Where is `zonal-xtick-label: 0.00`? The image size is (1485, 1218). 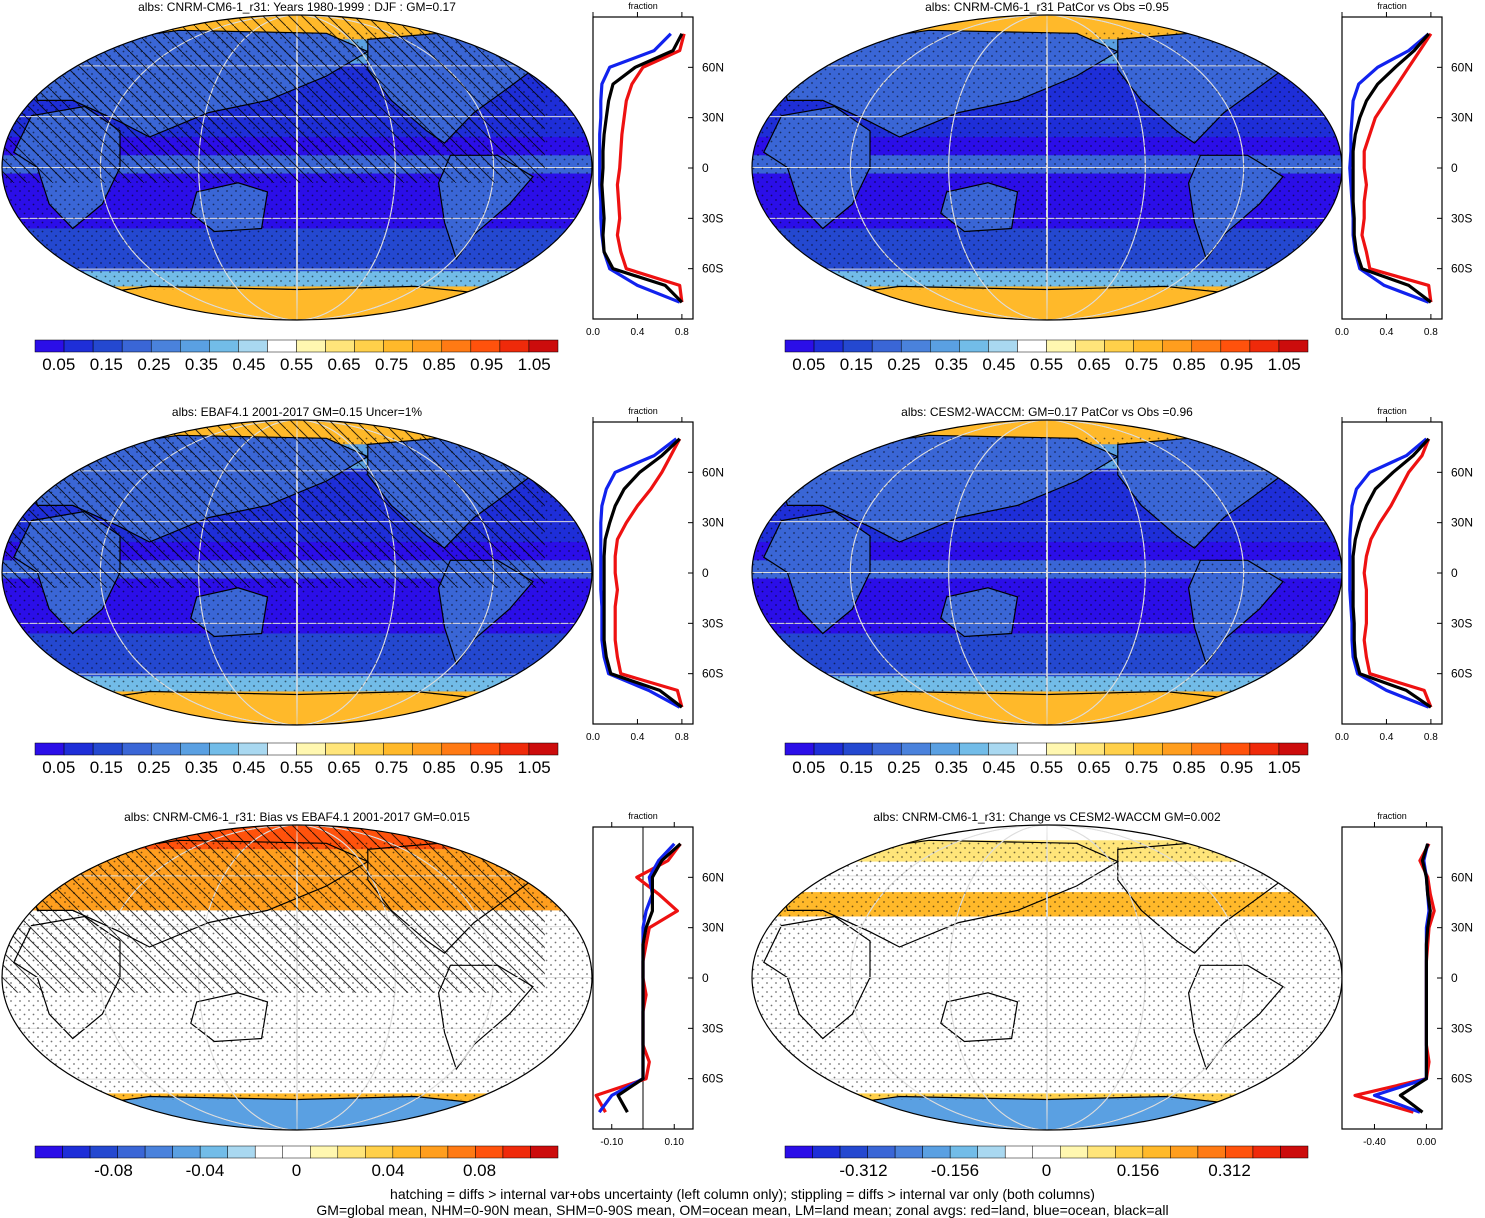 zonal-xtick-label: 0.00 is located at coordinates (1427, 1142).